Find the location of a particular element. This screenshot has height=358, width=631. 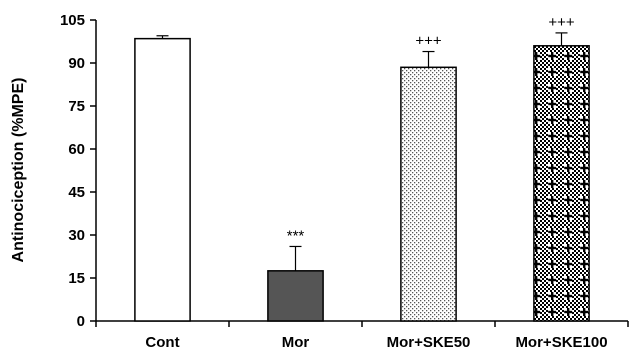

y-tick-label: 75 is located at coordinates (76, 106).